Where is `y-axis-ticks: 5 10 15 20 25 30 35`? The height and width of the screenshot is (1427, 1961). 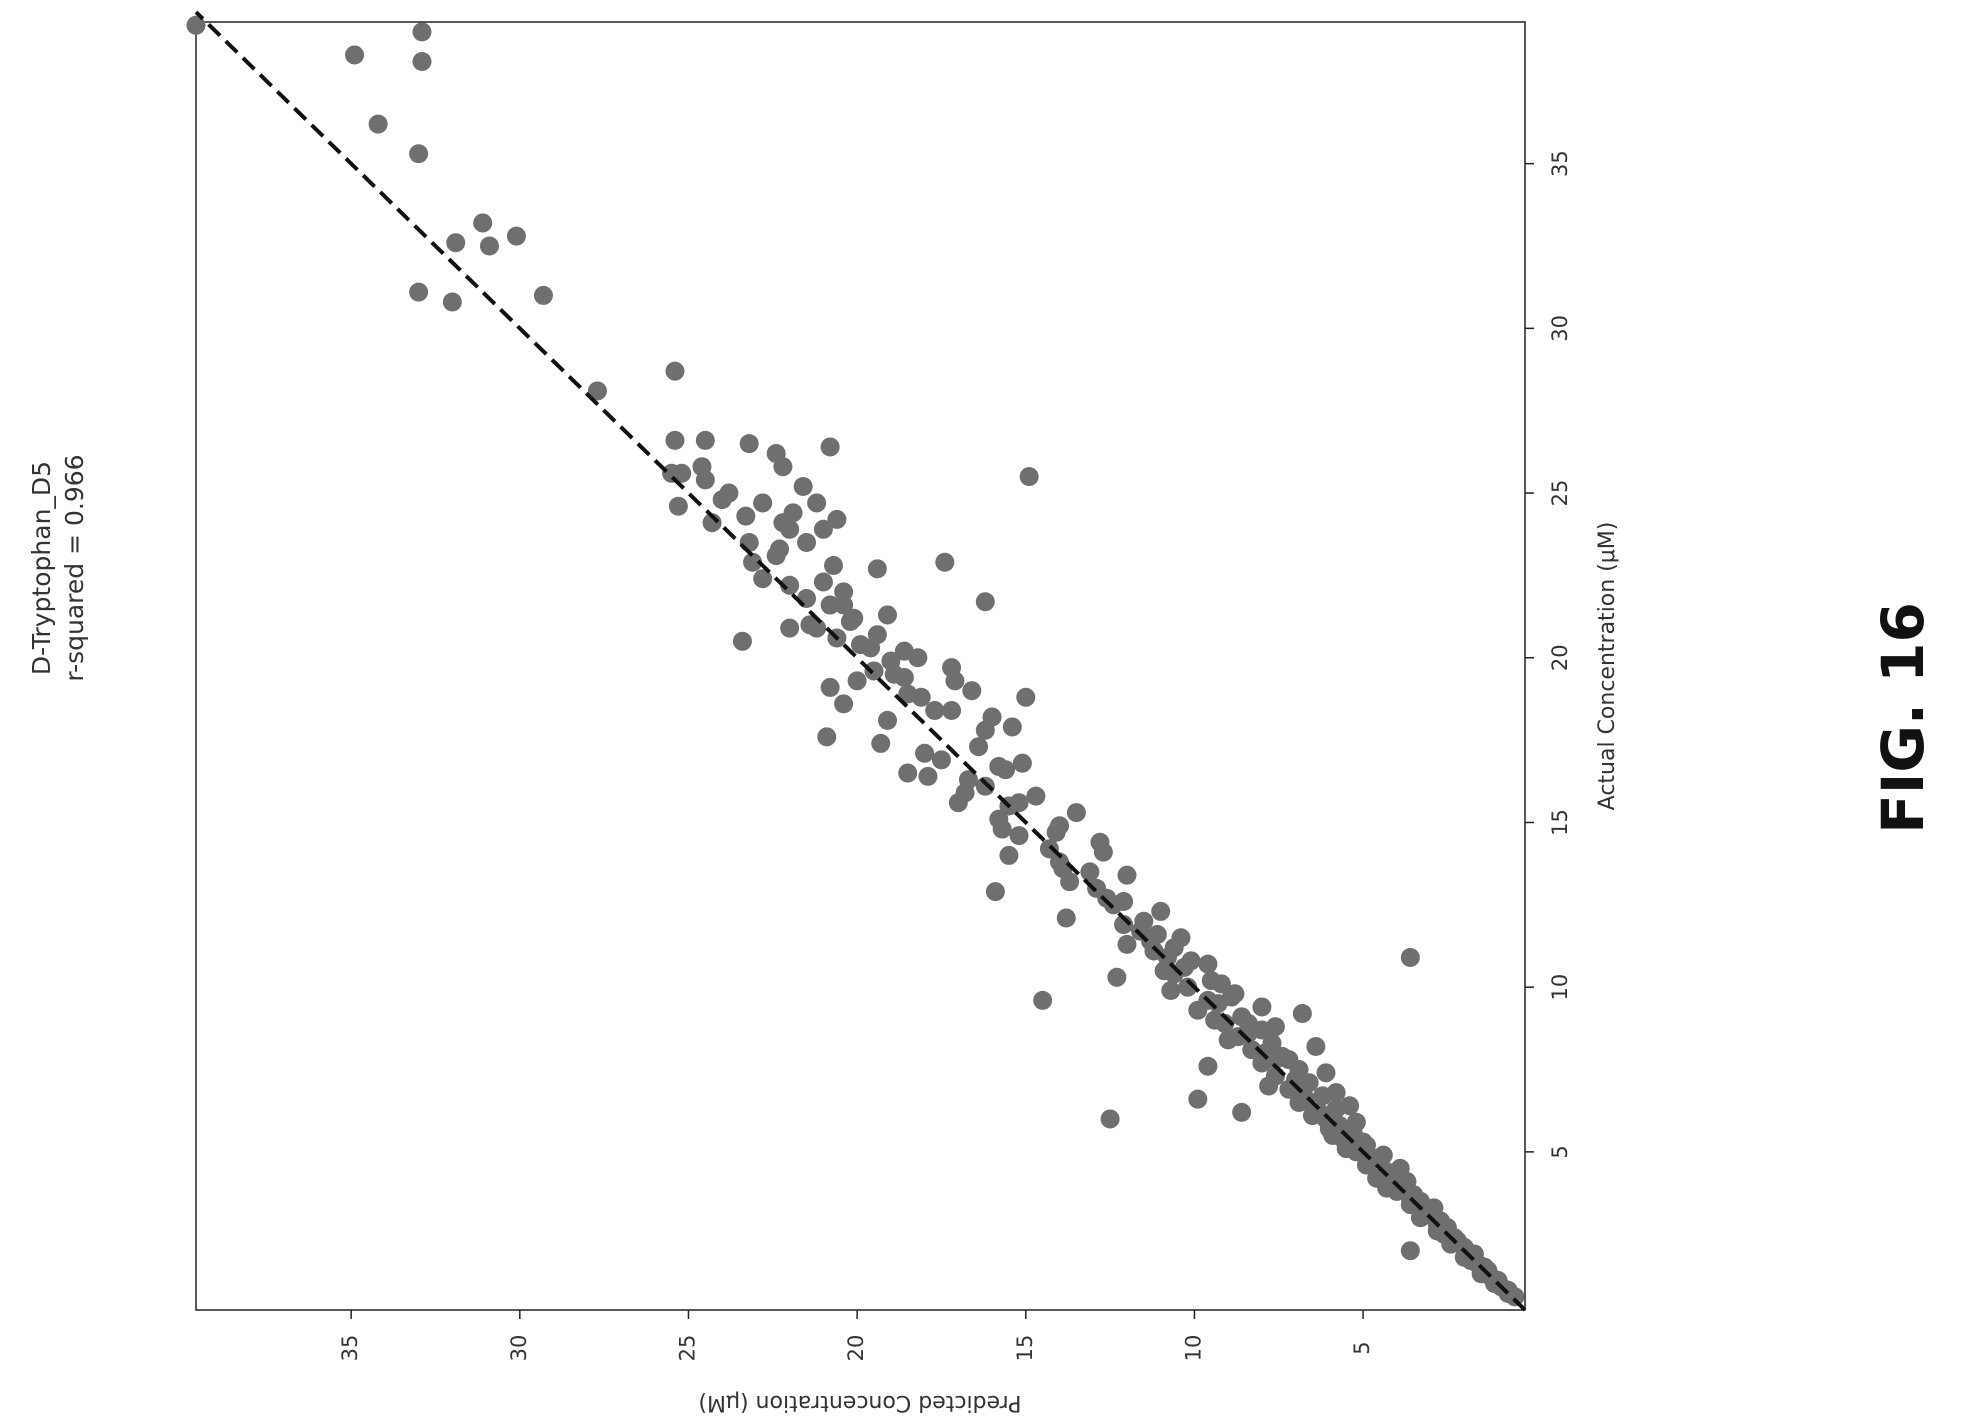
y-axis-ticks: 5 10 15 20 25 30 35 is located at coordinates (856, 1335).